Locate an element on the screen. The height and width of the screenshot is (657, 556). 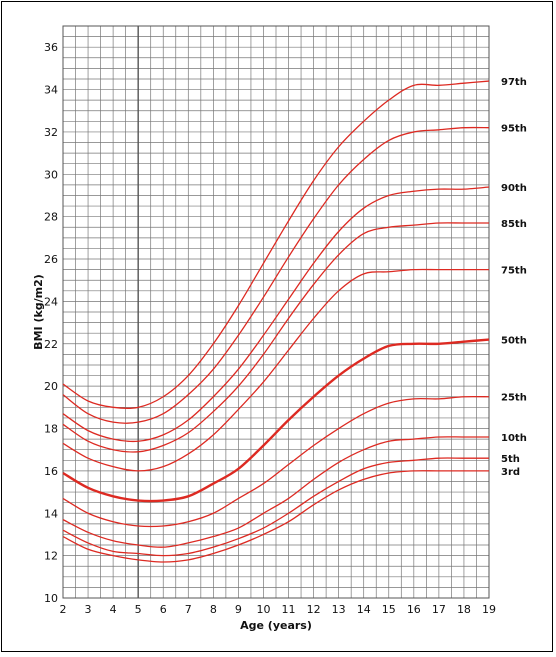
y-tick-label: 30 is located at coordinates (51, 174).